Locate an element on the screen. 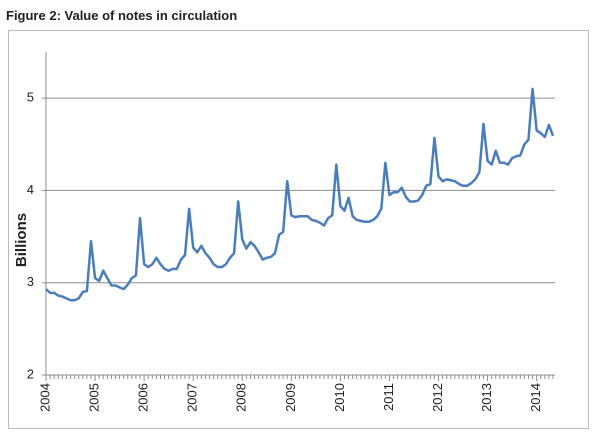  x-tick-label: 2009 is located at coordinates (290, 397).